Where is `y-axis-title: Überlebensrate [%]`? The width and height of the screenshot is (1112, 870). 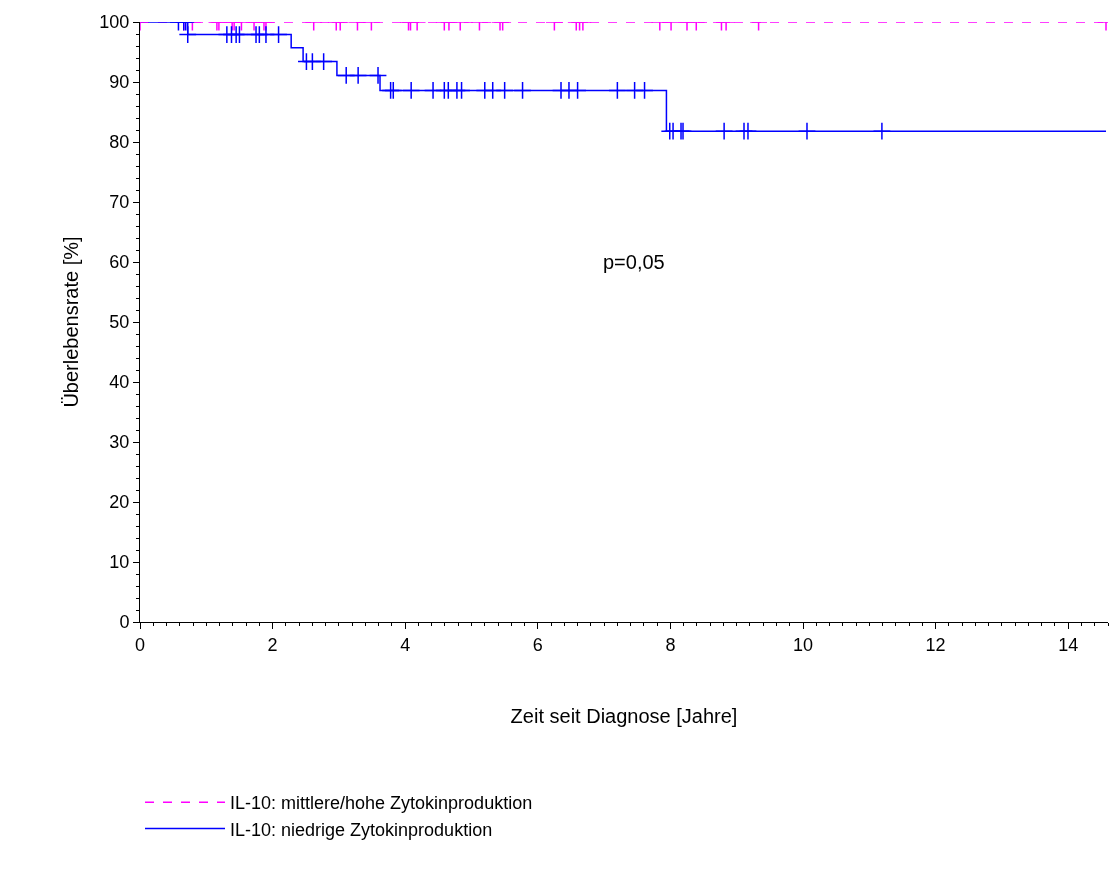
y-axis-title: Überlebensrate [%] is located at coordinates (70, 322).